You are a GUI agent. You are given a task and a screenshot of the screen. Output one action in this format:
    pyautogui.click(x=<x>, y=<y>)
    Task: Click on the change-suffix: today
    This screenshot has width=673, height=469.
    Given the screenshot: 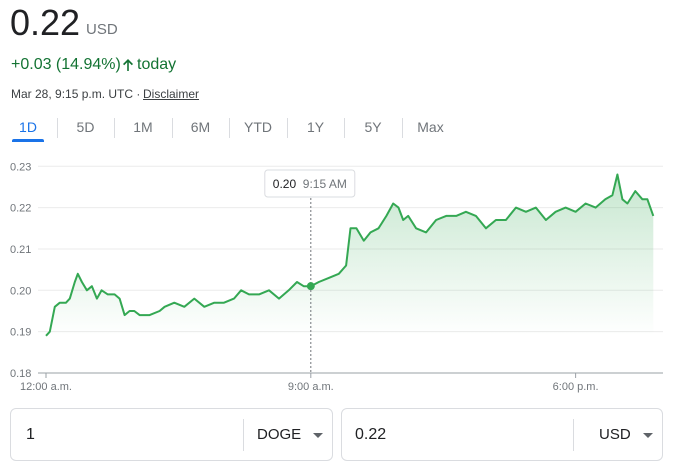 What is the action you would take?
    pyautogui.click(x=157, y=64)
    